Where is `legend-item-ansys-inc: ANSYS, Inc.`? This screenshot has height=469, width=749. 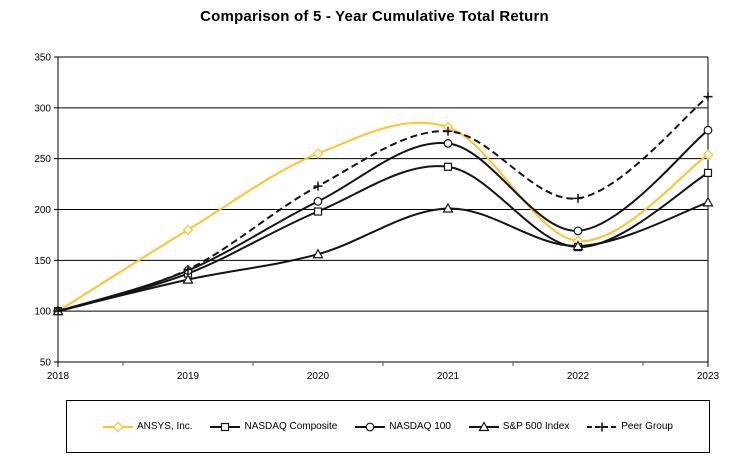
legend-item-ansys-inc: ANSYS, Inc. is located at coordinates (148, 427).